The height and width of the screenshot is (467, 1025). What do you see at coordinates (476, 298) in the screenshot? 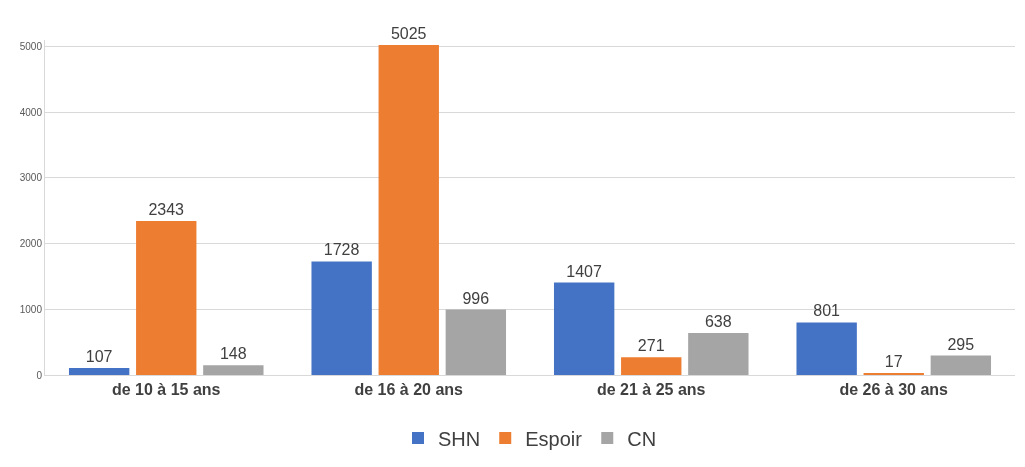
I see `data-label: 996` at bounding box center [476, 298].